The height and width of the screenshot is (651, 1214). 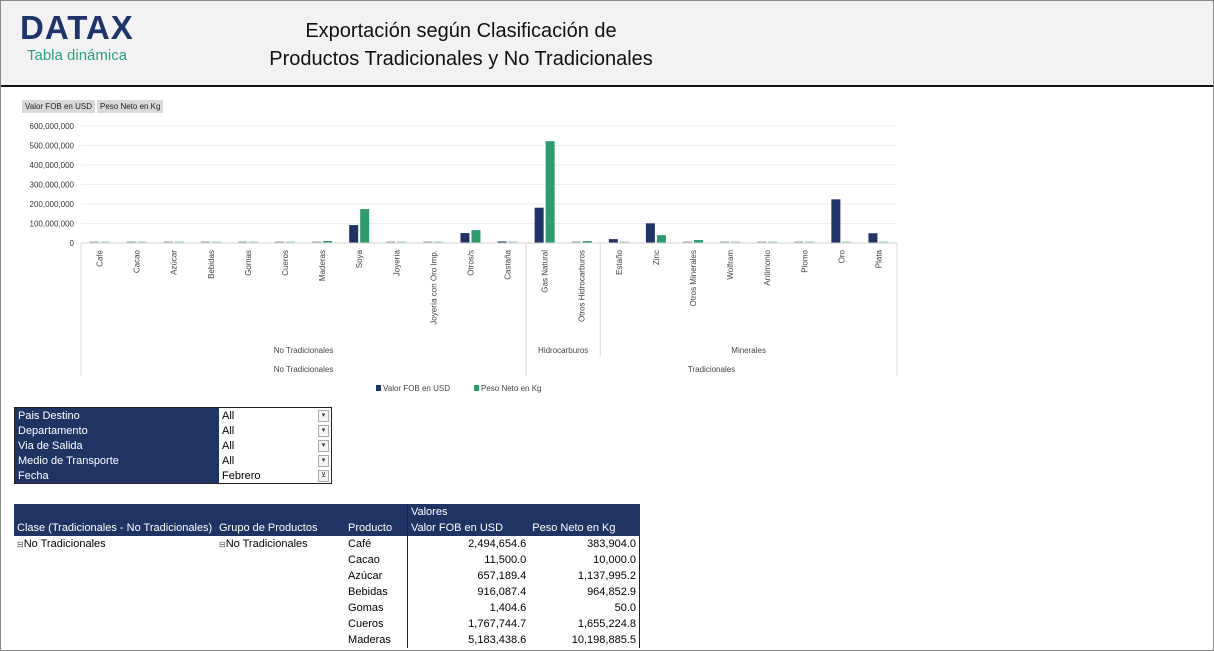 I want to click on x-tick-label: Soya, so click(x=359, y=258).